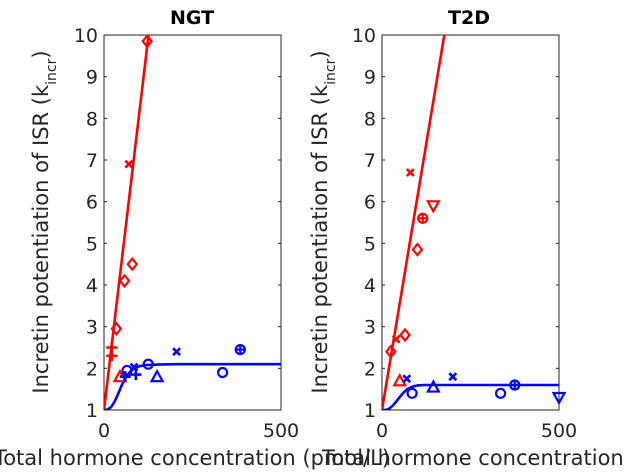  Describe the element at coordinates (192, 18) in the screenshot. I see `subplot-title: NGT` at that location.